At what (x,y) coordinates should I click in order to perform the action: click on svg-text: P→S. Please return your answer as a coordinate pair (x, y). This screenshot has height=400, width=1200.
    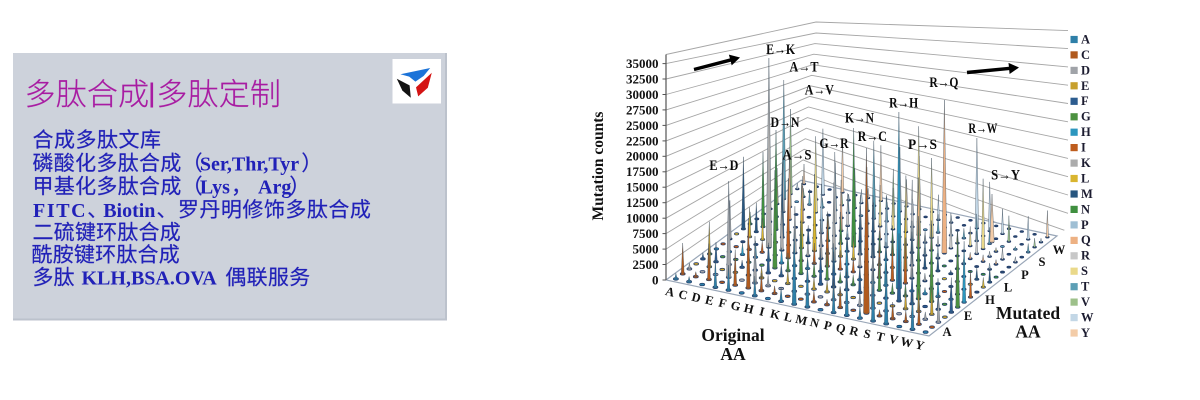
    Looking at the image, I should click on (922, 145).